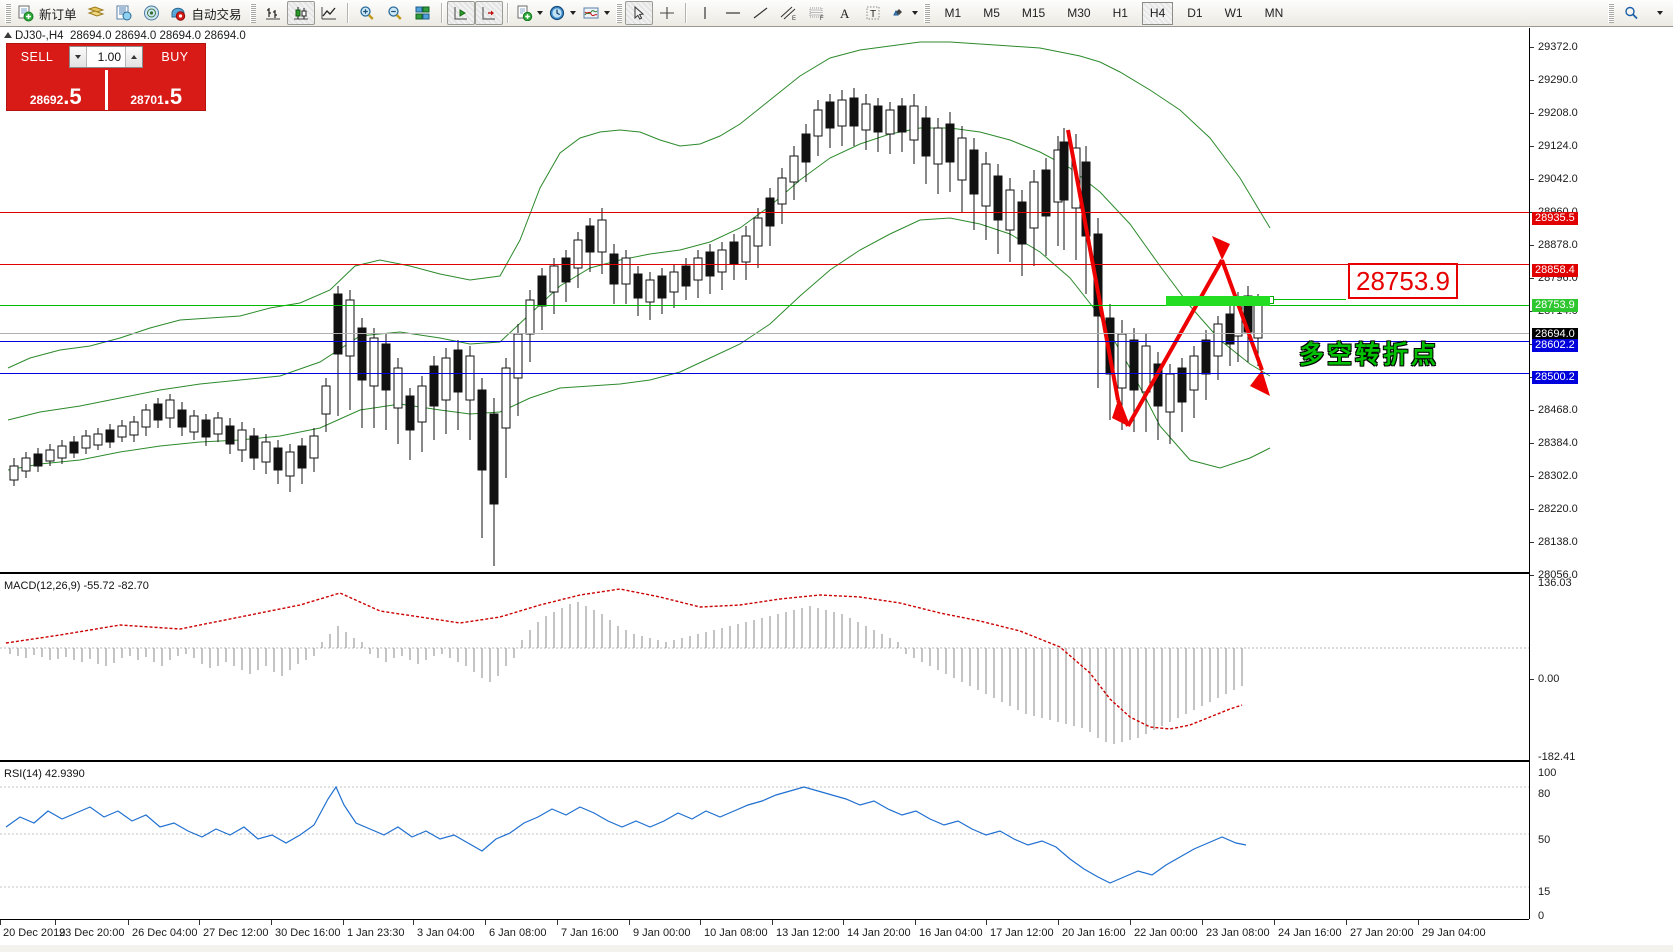 The width and height of the screenshot is (1673, 952). Describe the element at coordinates (133, 57) in the screenshot. I see `volume-increment` at that location.